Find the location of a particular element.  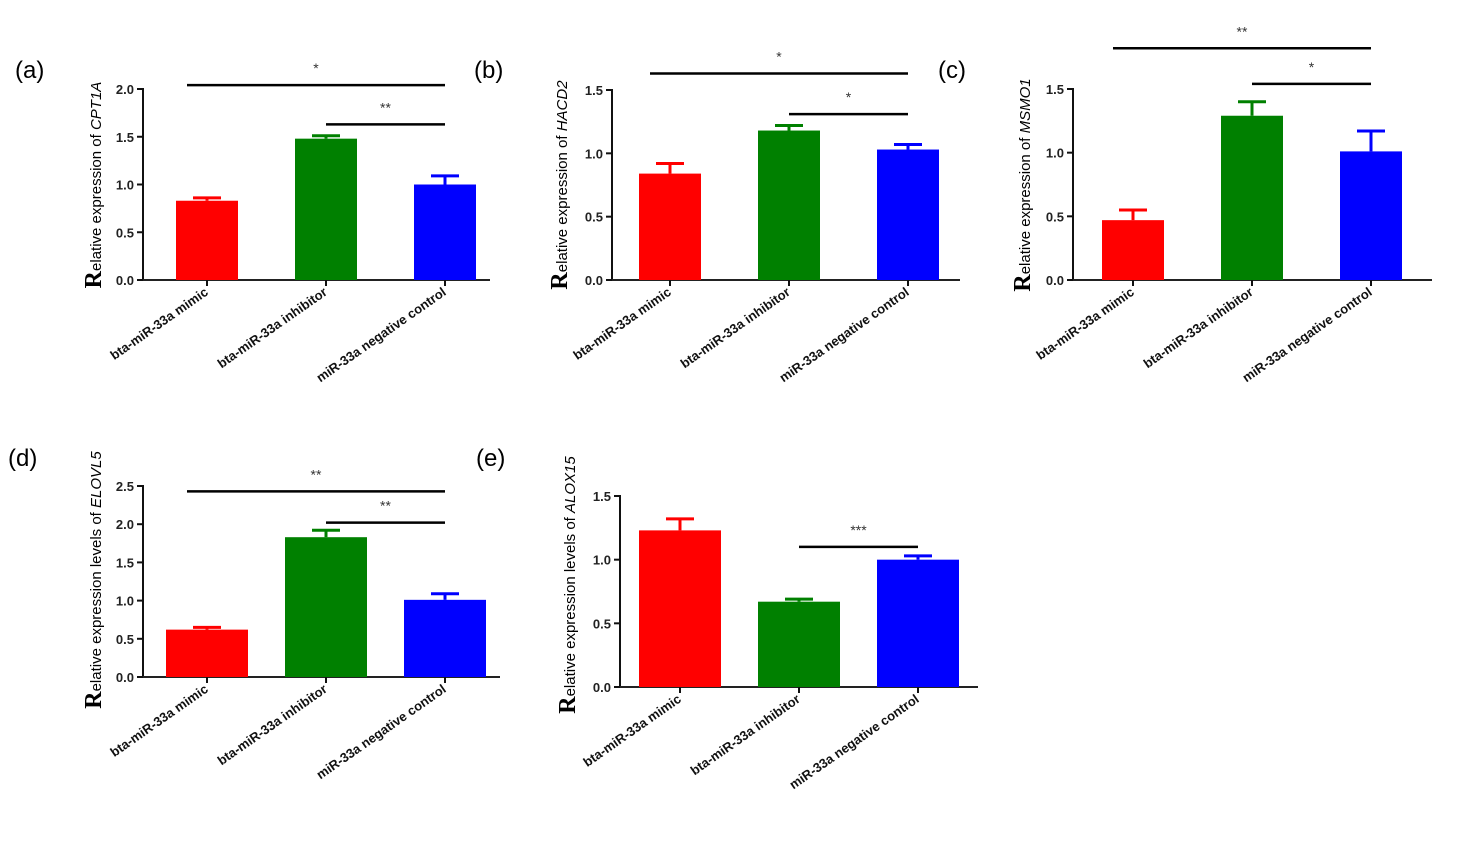

panel-label: (a) is located at coordinates (29, 70).